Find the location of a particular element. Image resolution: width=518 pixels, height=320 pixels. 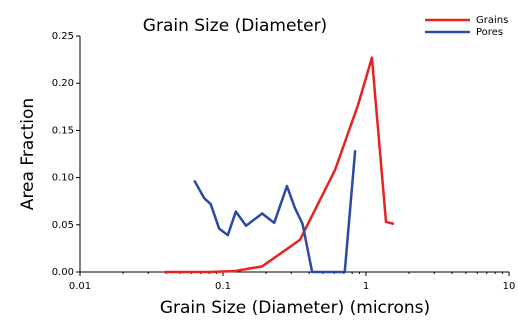

legend-label: Grains is located at coordinates (492, 20).